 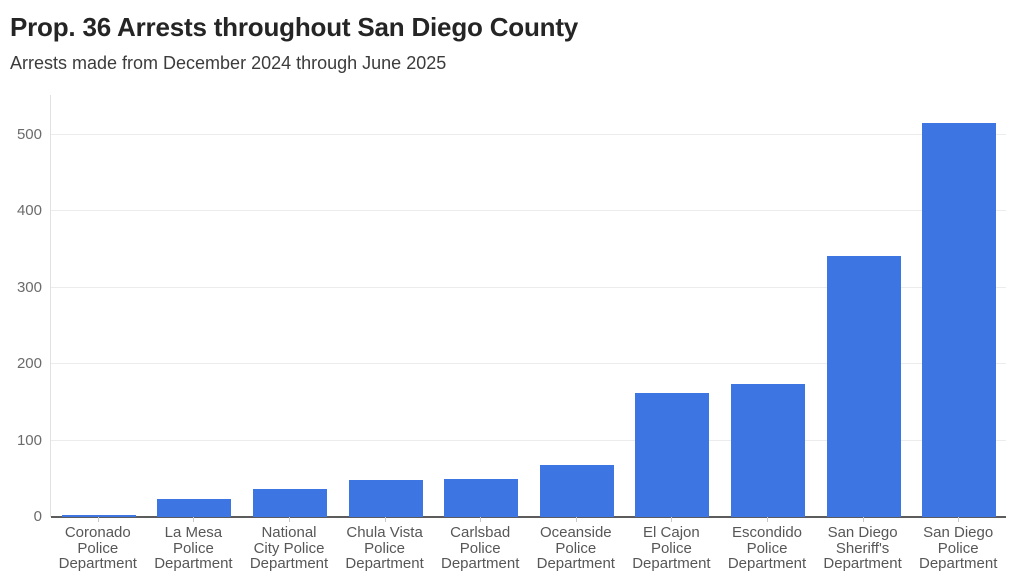 I want to click on x-label-line: Chula Vista, so click(x=384, y=532).